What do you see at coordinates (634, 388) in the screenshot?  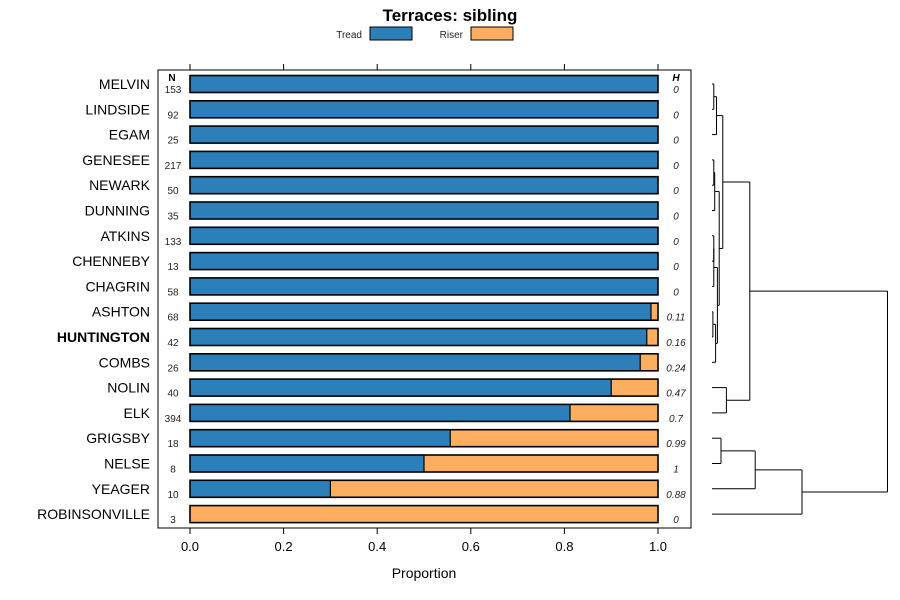 I see `bar-riser-nolin` at bounding box center [634, 388].